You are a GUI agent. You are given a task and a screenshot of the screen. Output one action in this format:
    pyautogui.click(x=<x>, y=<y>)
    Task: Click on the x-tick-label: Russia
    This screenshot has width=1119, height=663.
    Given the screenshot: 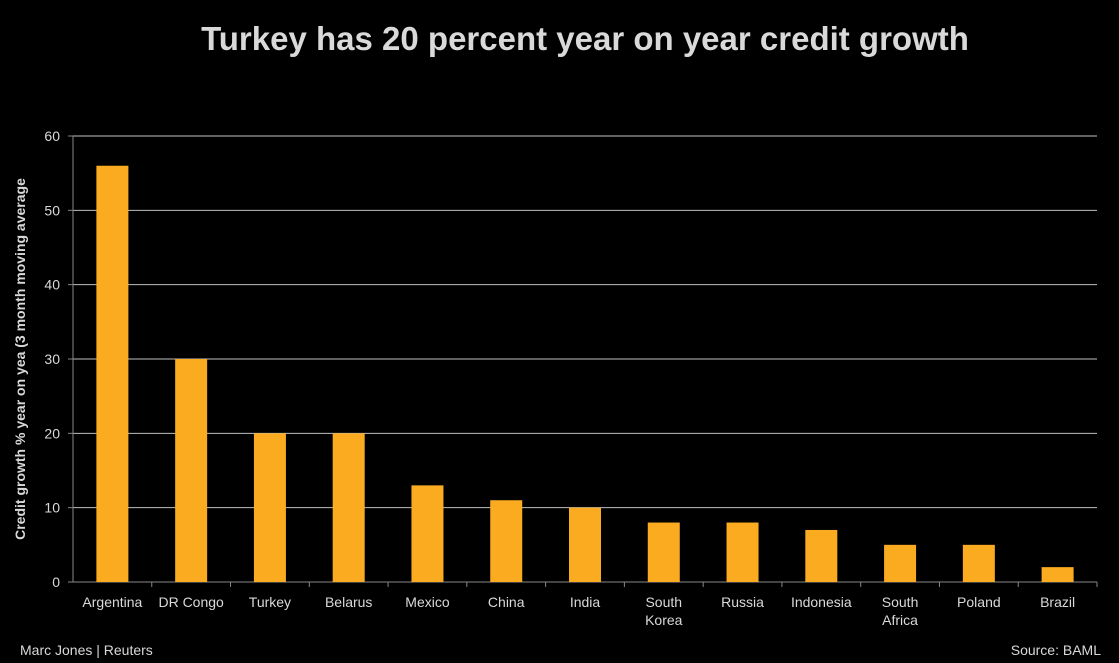 What is the action you would take?
    pyautogui.click(x=742, y=602)
    